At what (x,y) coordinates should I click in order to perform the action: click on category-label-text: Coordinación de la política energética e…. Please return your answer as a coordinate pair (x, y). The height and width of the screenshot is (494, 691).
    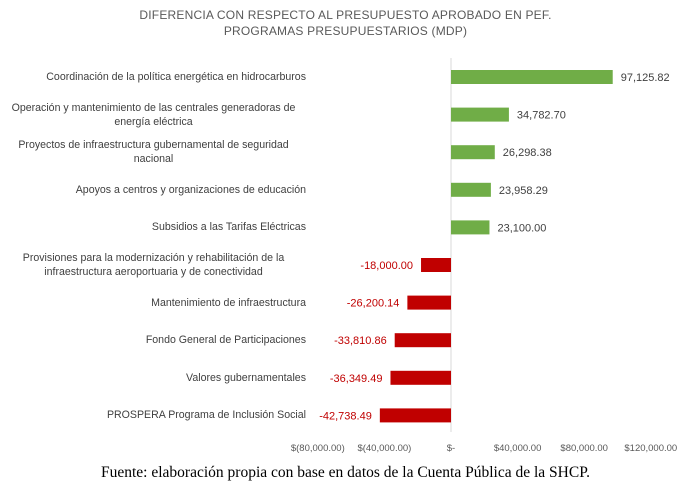
    Looking at the image, I should click on (176, 77).